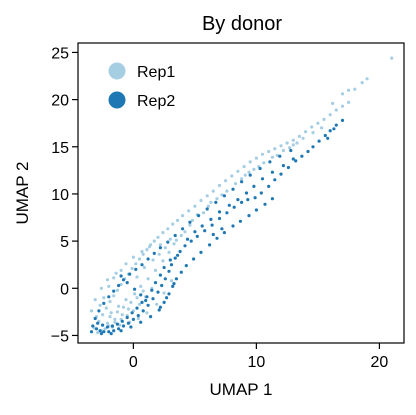 The image size is (416, 415). I want to click on y-axis-label: UMAP 2, so click(22, 193).